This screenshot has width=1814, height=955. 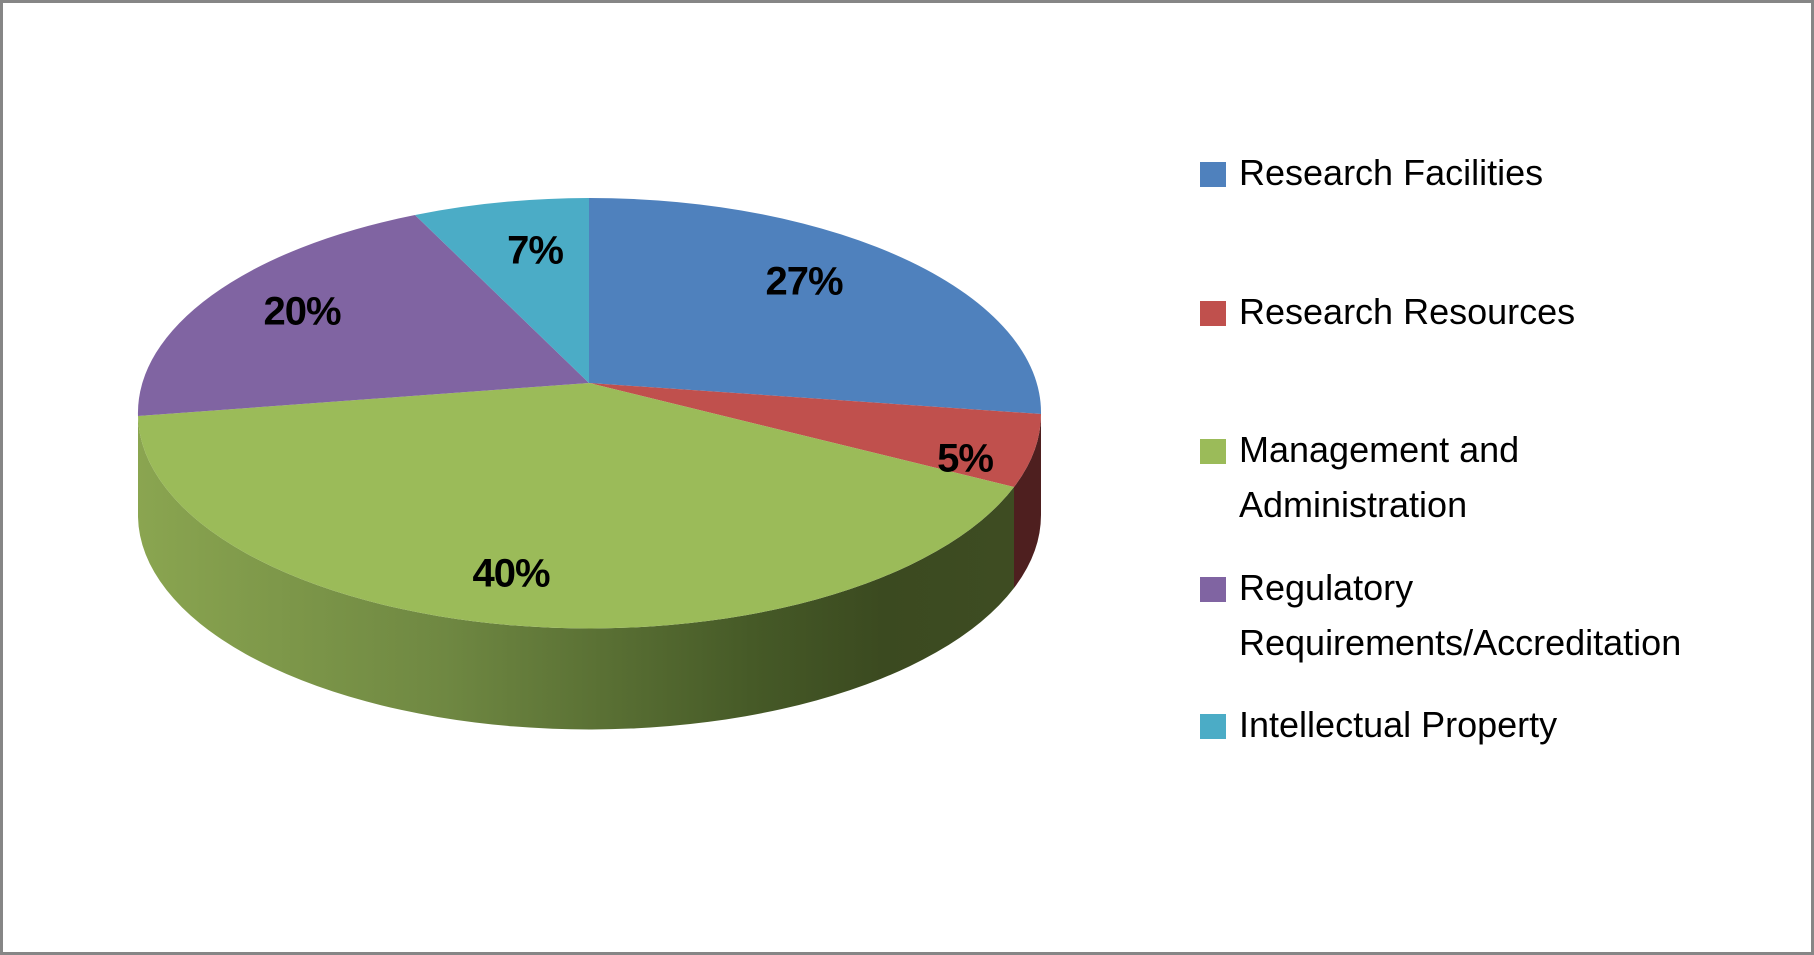 What do you see at coordinates (1213, 589) in the screenshot?
I see `legend-swatch-purple` at bounding box center [1213, 589].